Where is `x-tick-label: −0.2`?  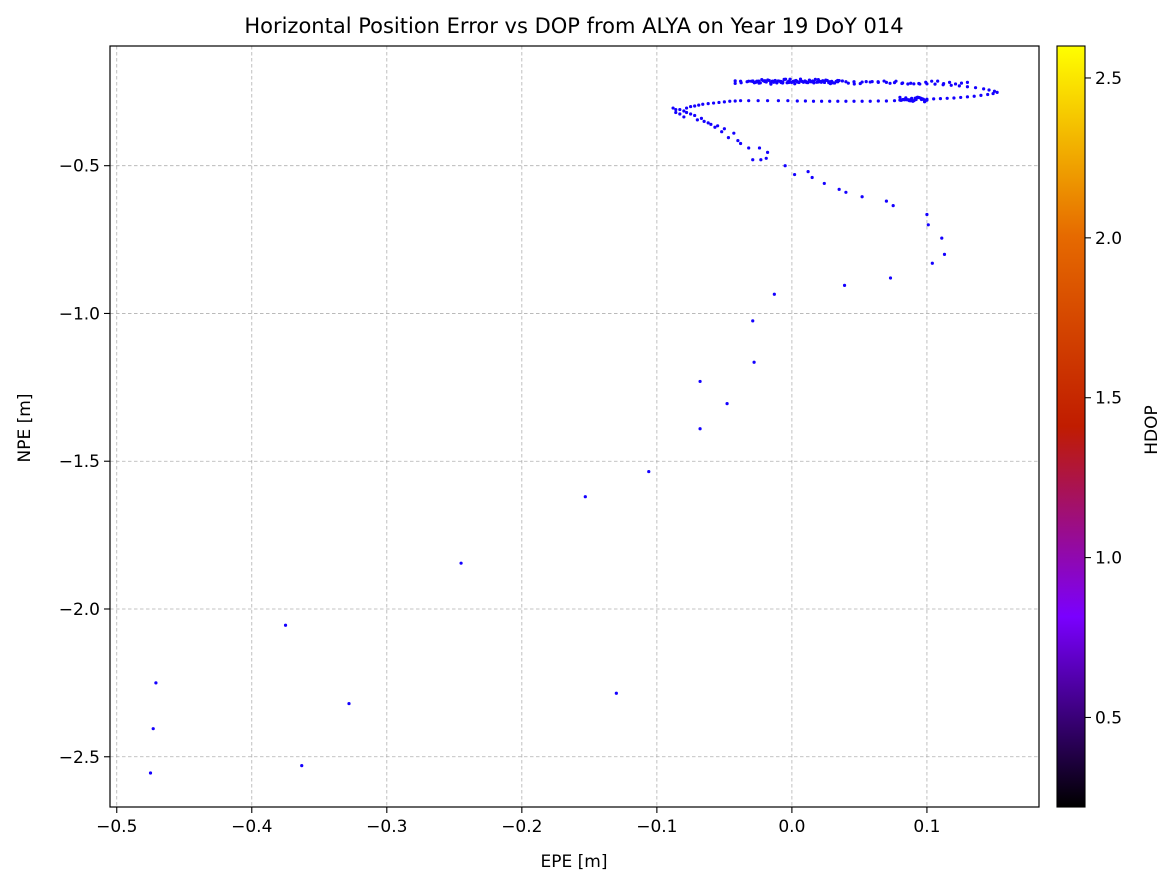 x-tick-label: −0.2 is located at coordinates (521, 827).